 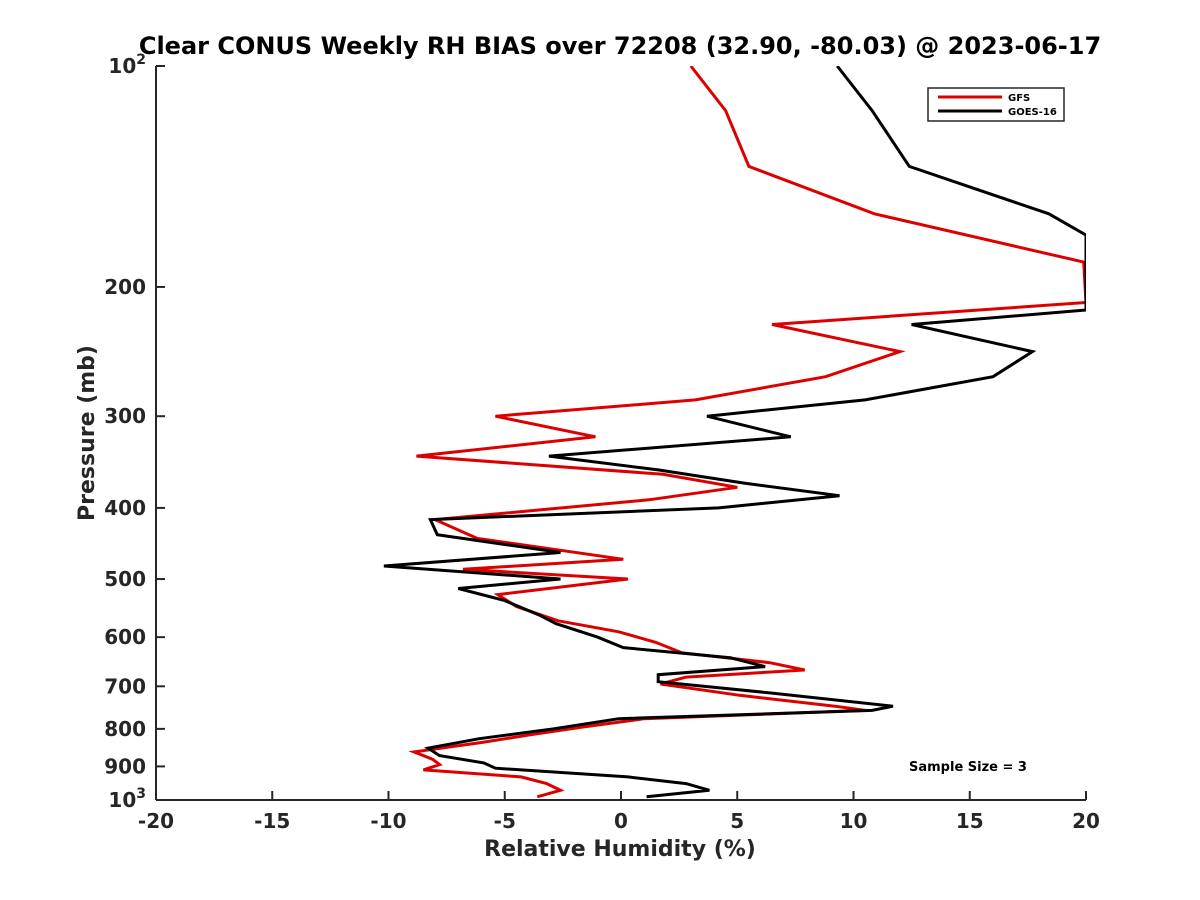 What do you see at coordinates (125, 686) in the screenshot?
I see `y-tick-label: 700` at bounding box center [125, 686].